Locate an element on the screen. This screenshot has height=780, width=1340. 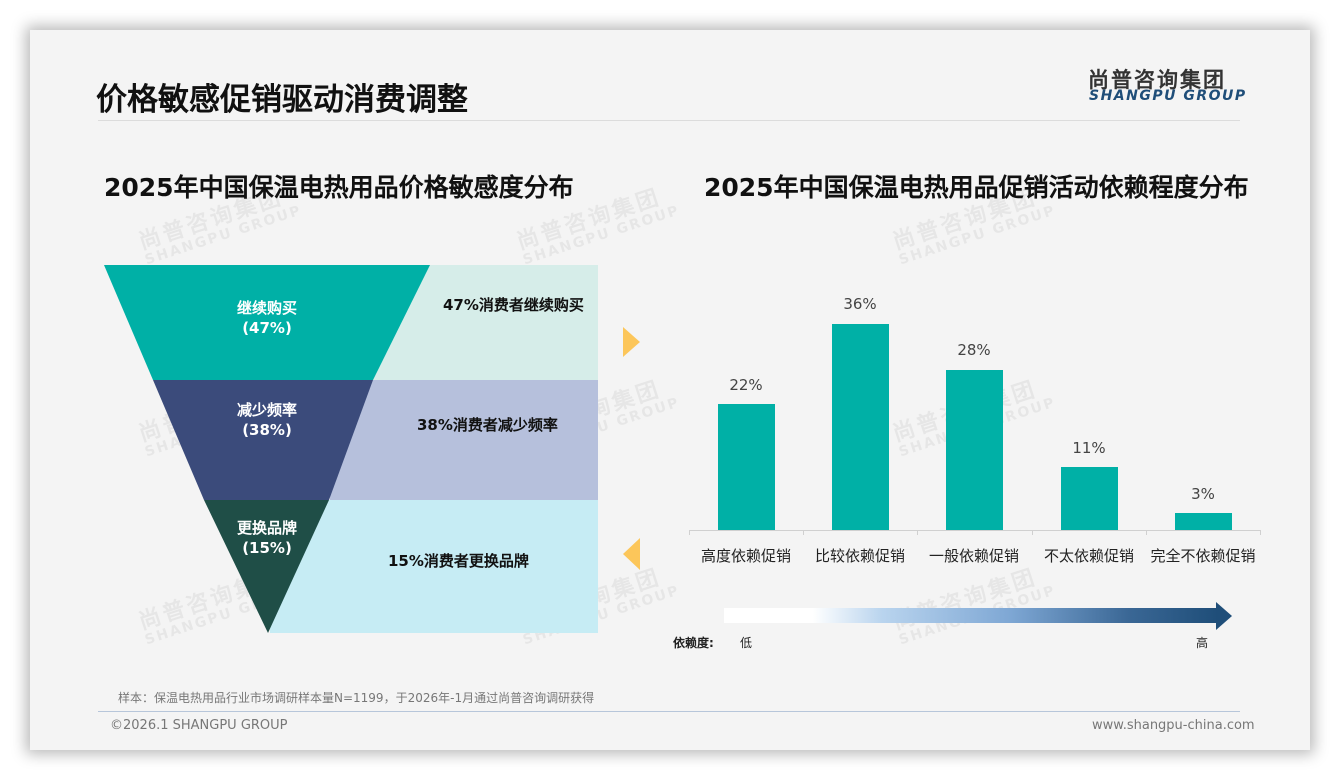
logo-english: SHANGPU GROUP is located at coordinates (1168, 96).